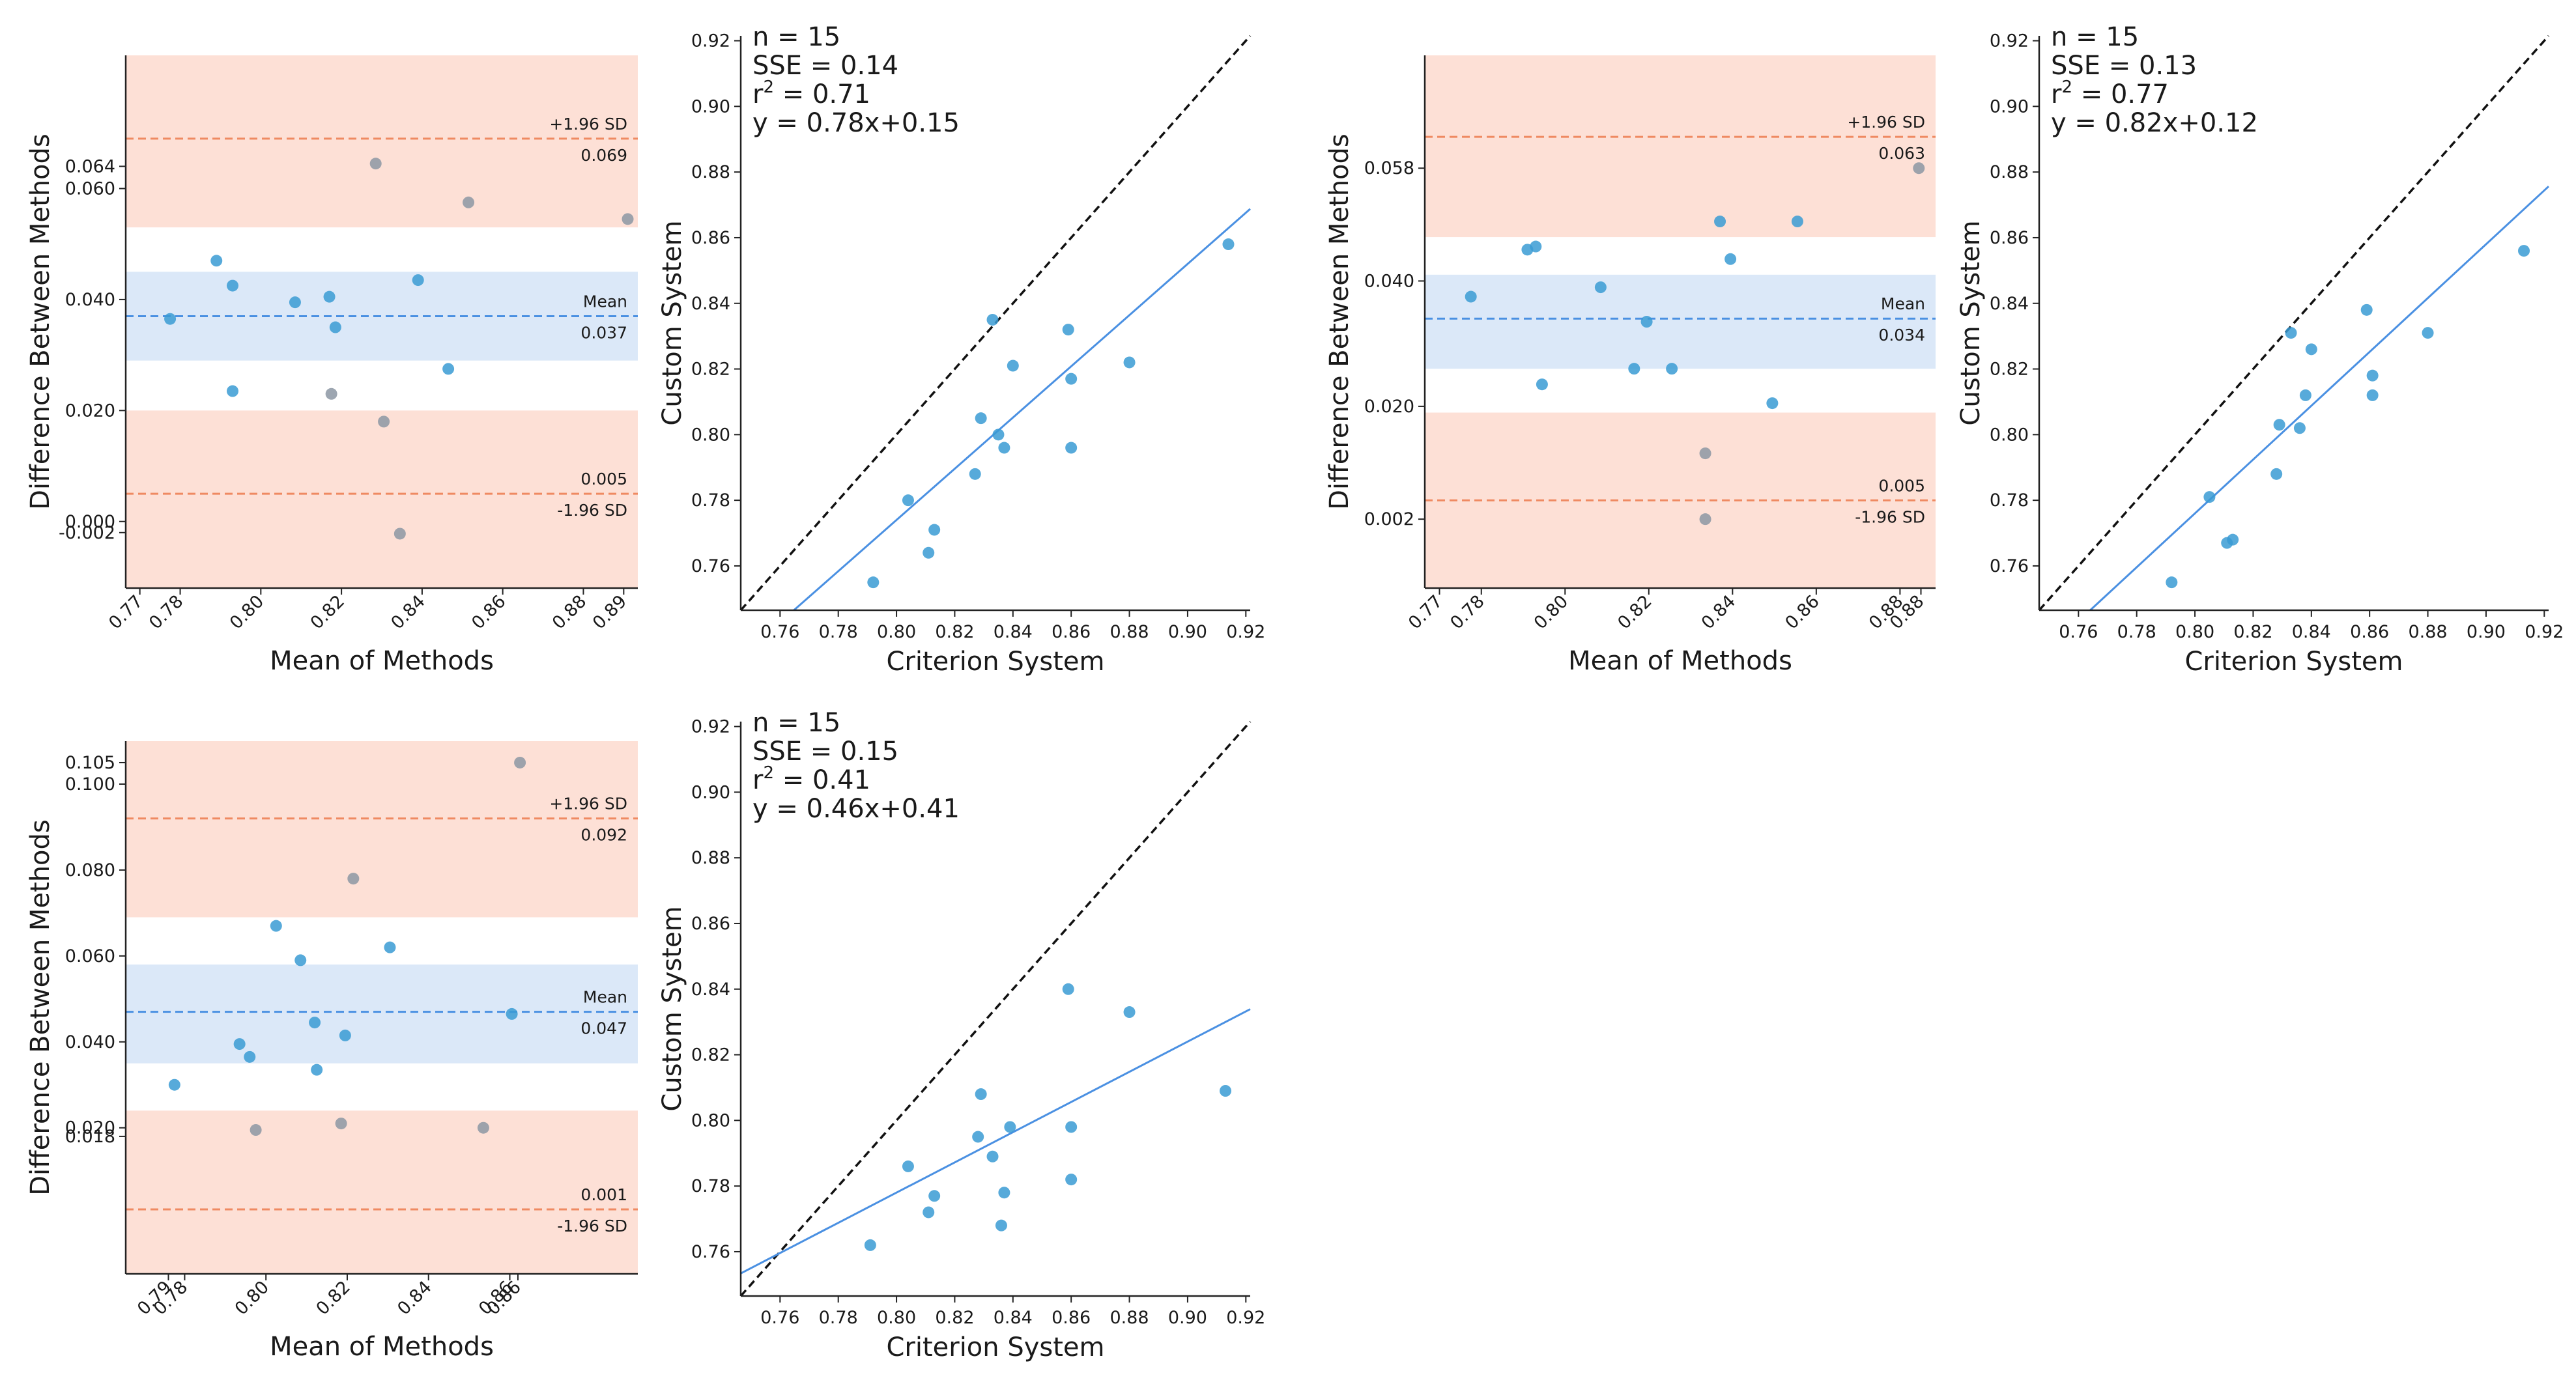 The image size is (2576, 1395). I want to click on annotation-r2: r2 = 0.41, so click(811, 779).